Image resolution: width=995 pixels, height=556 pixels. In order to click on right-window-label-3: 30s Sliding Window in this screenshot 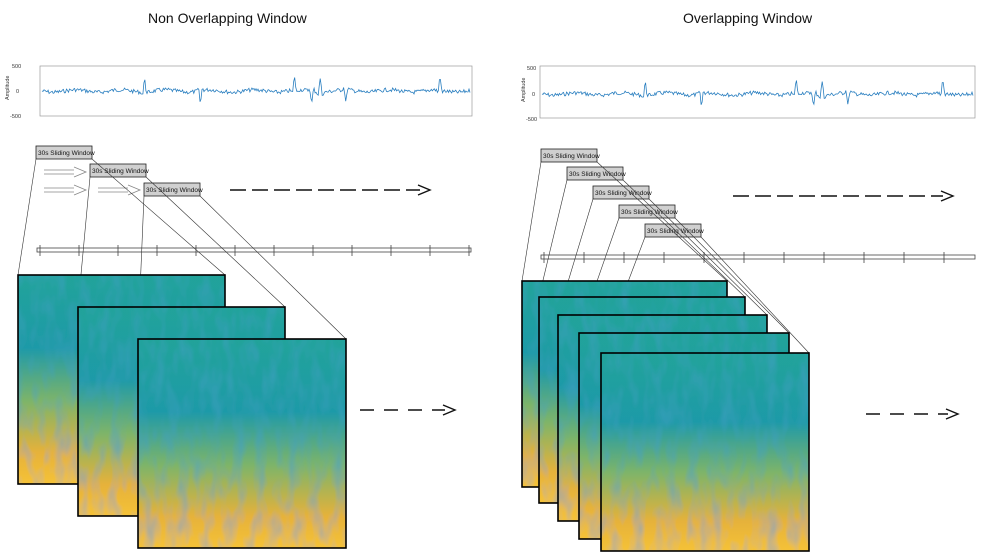, I will do `click(623, 193)`.